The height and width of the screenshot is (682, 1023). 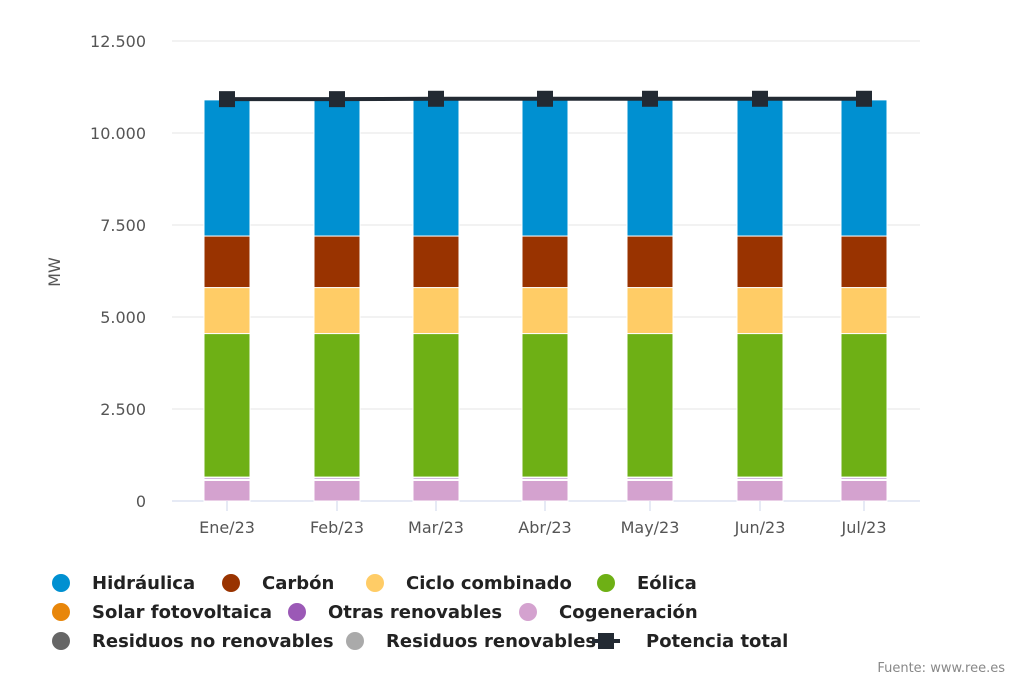 I want to click on legend-item: Solar fotovoltaica, so click(x=162, y=612).